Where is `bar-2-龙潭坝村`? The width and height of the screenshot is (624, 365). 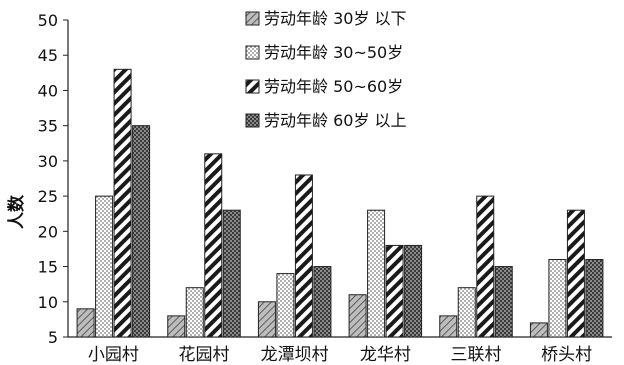
bar-2-龙潭坝村 is located at coordinates (285, 305).